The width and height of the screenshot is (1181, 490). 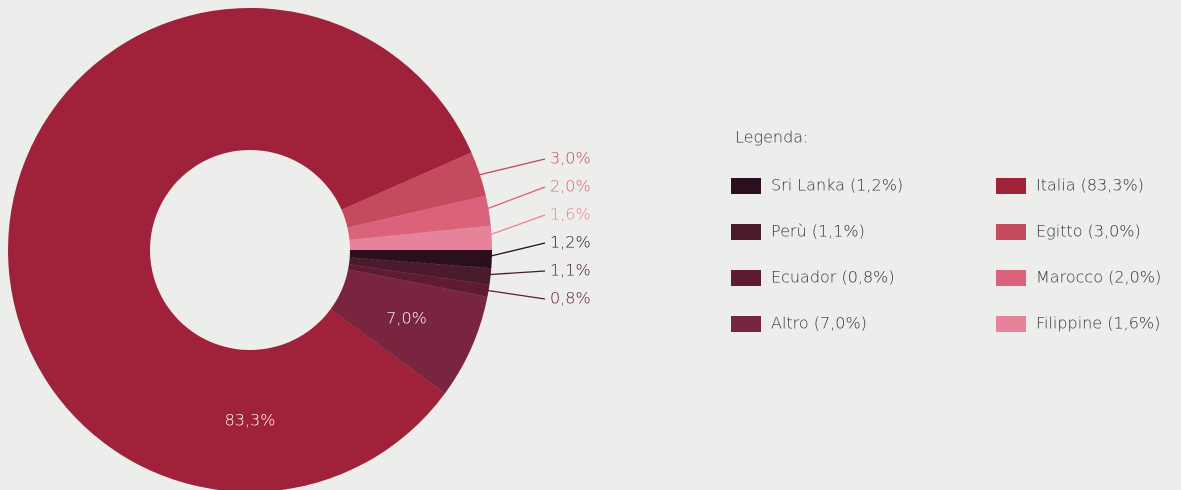 What do you see at coordinates (570, 214) in the screenshot?
I see `data-label: 1,6%` at bounding box center [570, 214].